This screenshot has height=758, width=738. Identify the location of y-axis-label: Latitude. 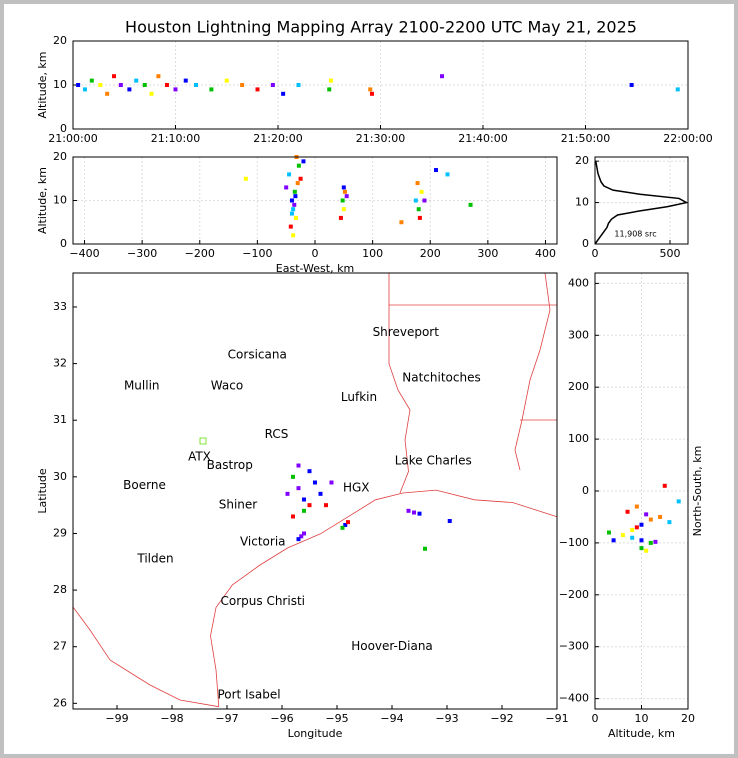
(42, 491).